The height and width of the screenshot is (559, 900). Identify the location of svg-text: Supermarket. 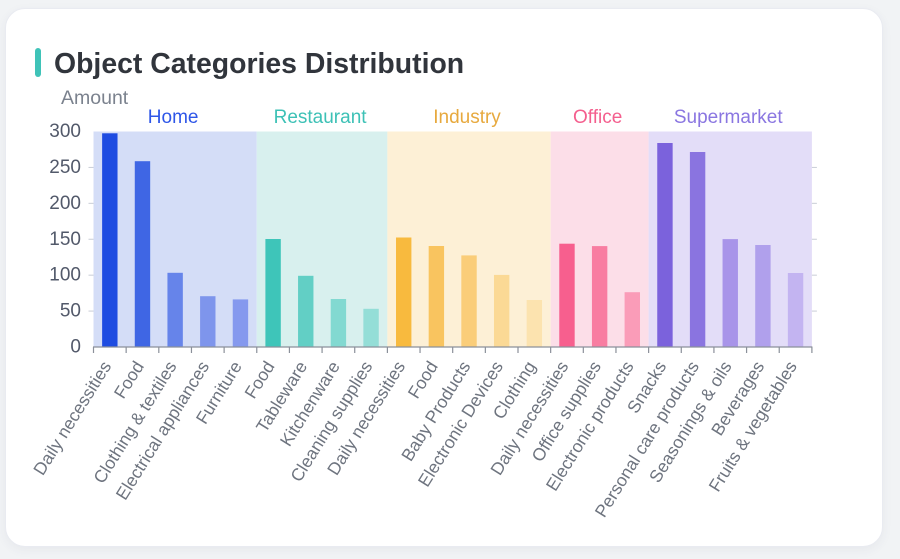
(728, 117).